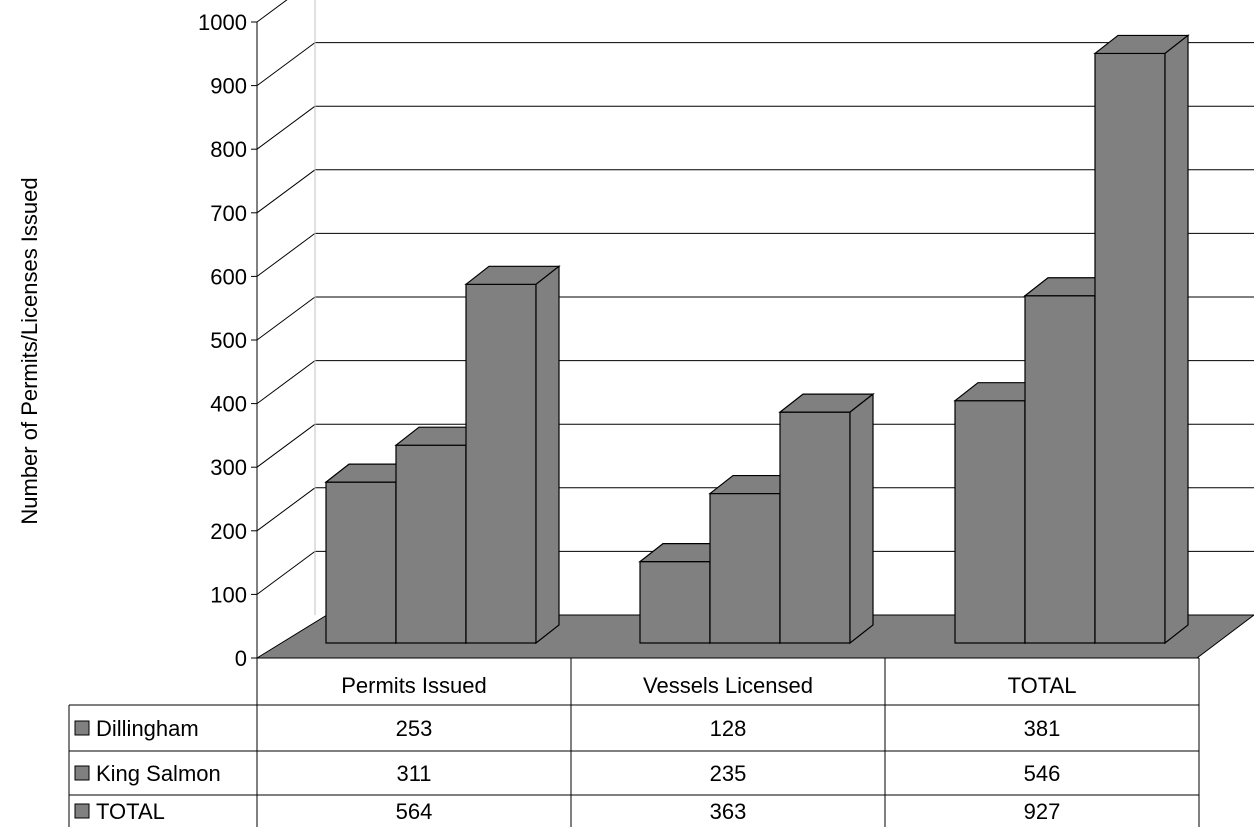 The height and width of the screenshot is (827, 1254). I want to click on table-cell-value: 363, so click(728, 811).